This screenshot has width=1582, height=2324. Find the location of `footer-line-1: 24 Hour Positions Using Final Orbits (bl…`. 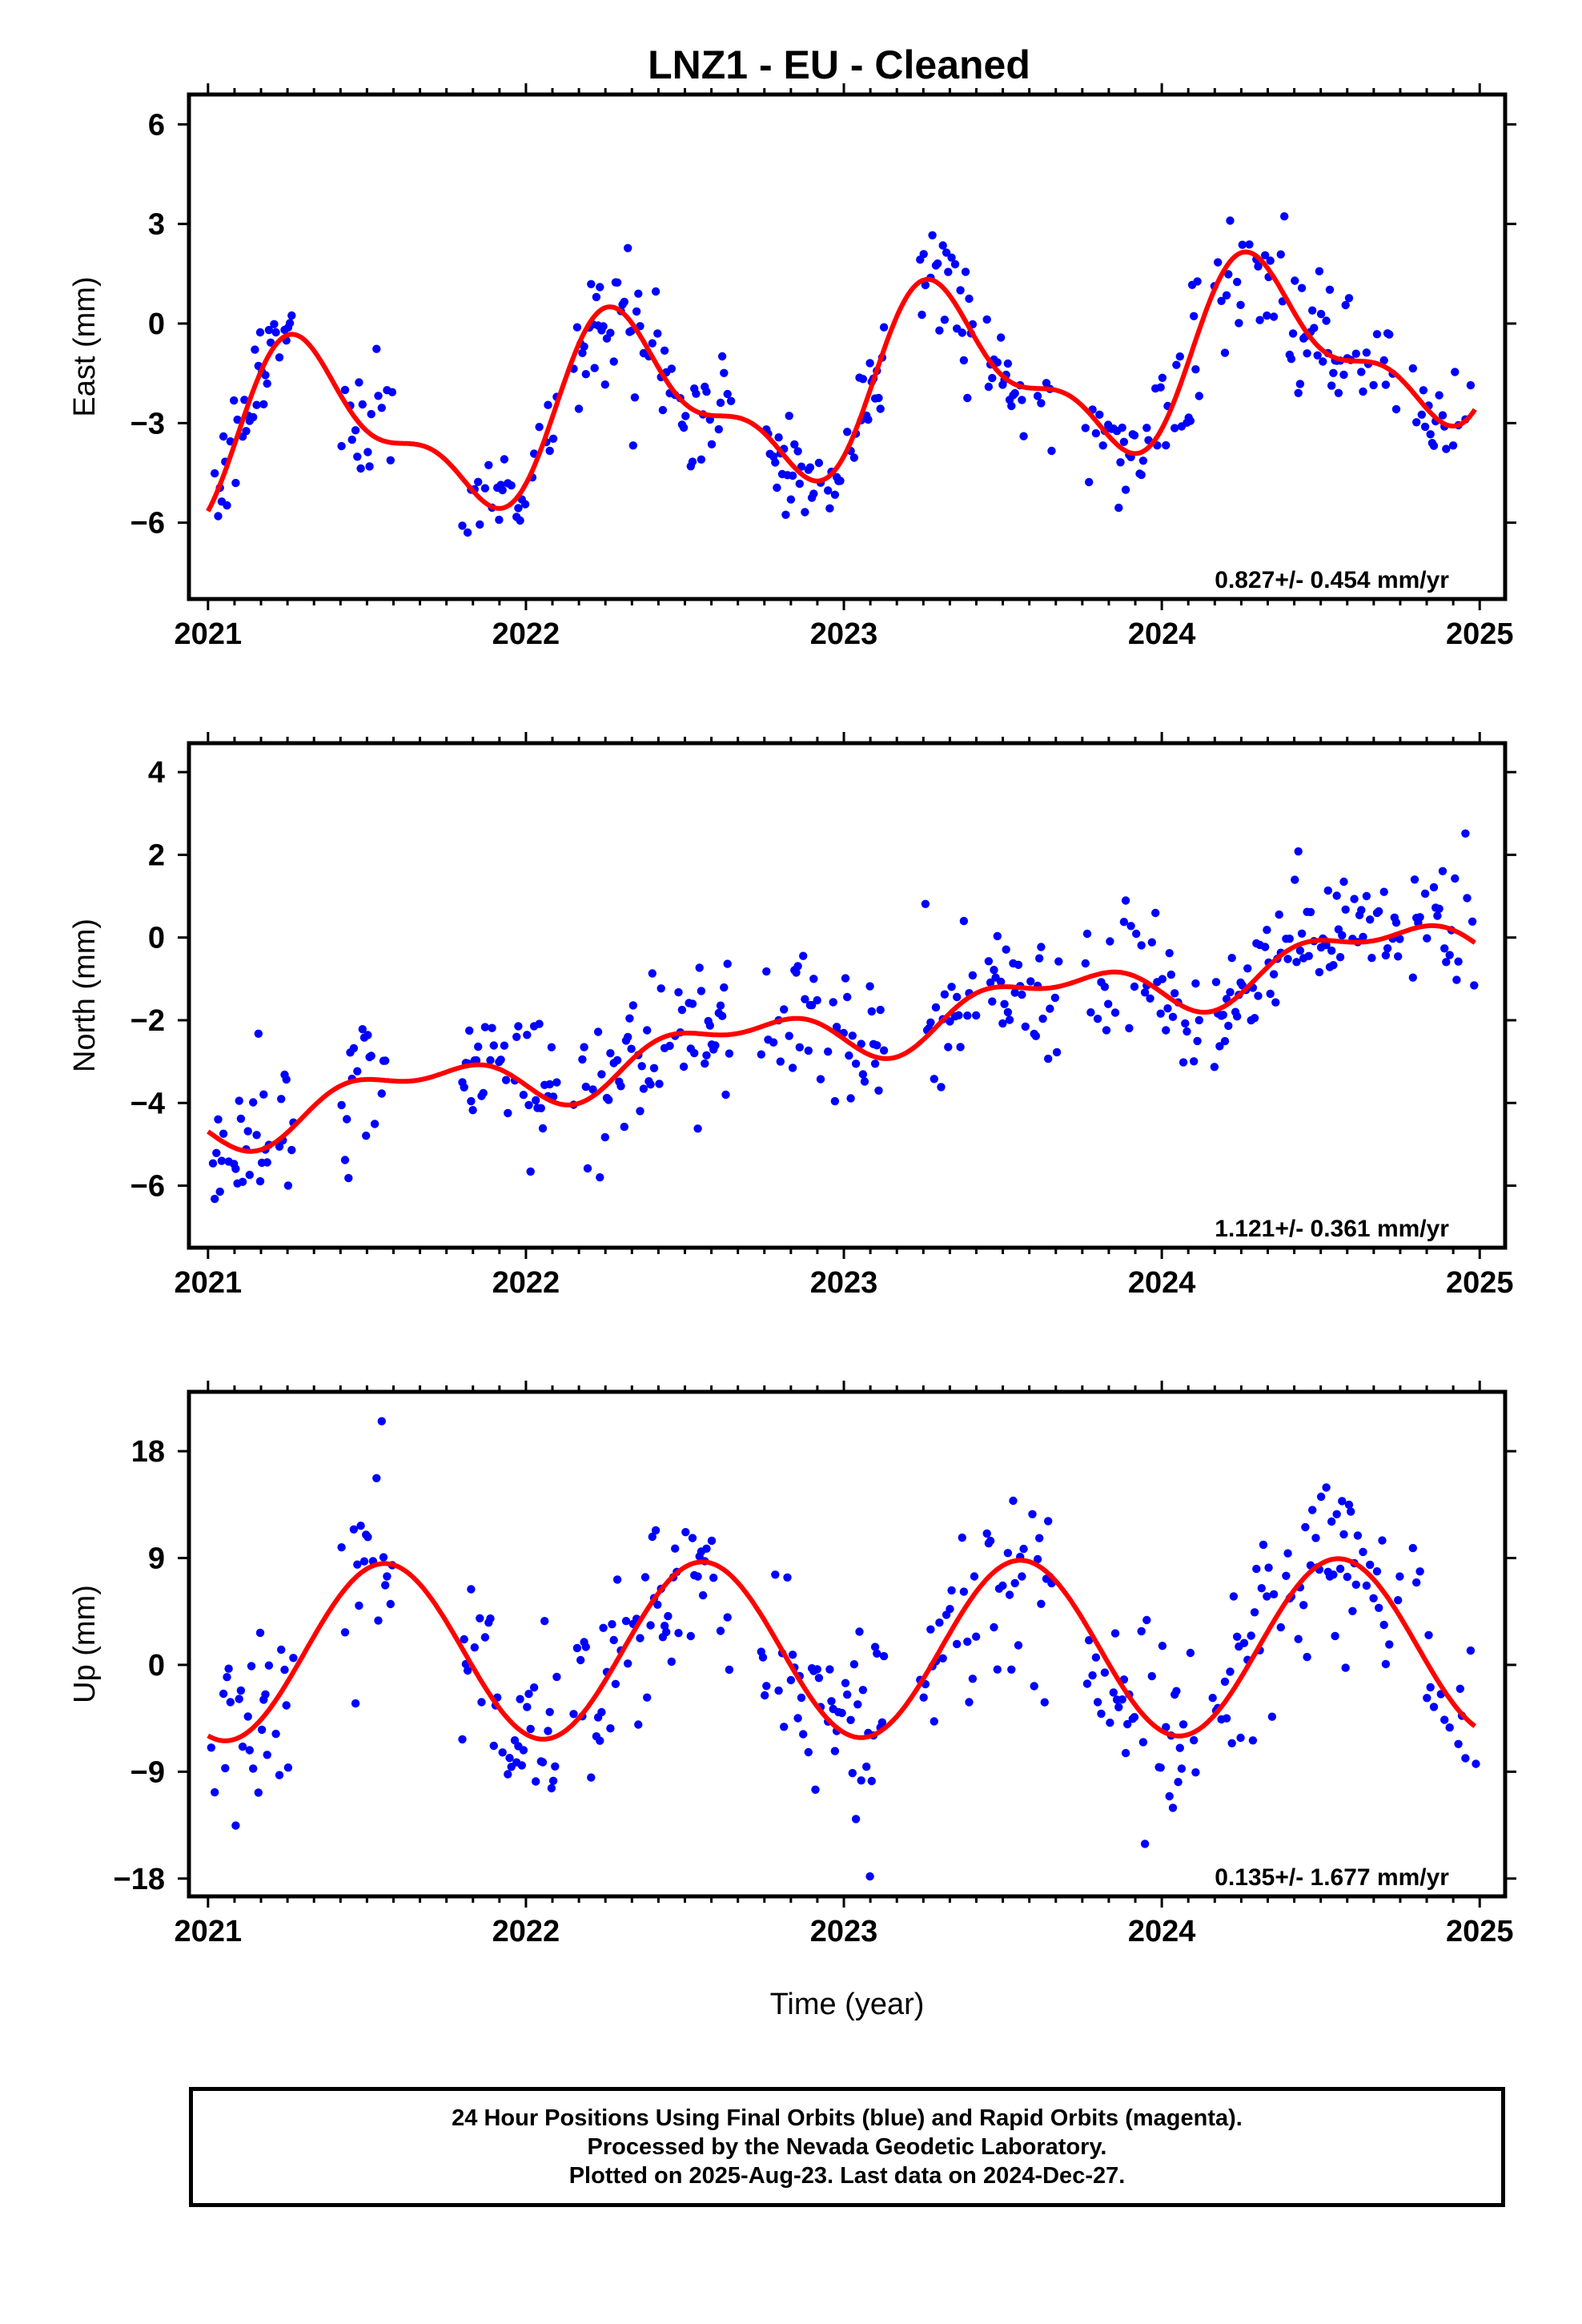

footer-line-1: 24 Hour Positions Using Final Orbits (bl… is located at coordinates (847, 2118).